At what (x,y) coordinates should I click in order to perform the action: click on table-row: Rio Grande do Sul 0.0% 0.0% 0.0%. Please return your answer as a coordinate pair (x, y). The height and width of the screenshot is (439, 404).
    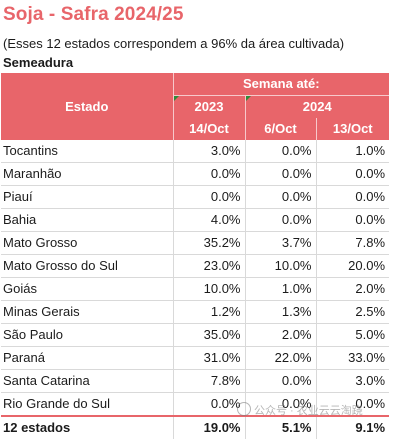
    Looking at the image, I should click on (195, 404).